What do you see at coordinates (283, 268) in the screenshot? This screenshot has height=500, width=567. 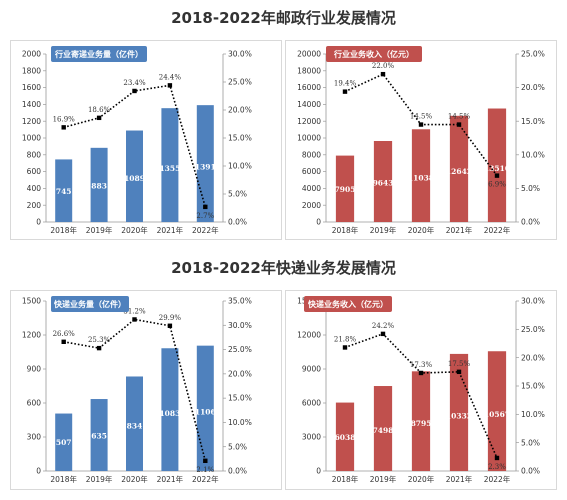 I see `section-title-express: 2018-2022年快递业务发展情况` at bounding box center [283, 268].